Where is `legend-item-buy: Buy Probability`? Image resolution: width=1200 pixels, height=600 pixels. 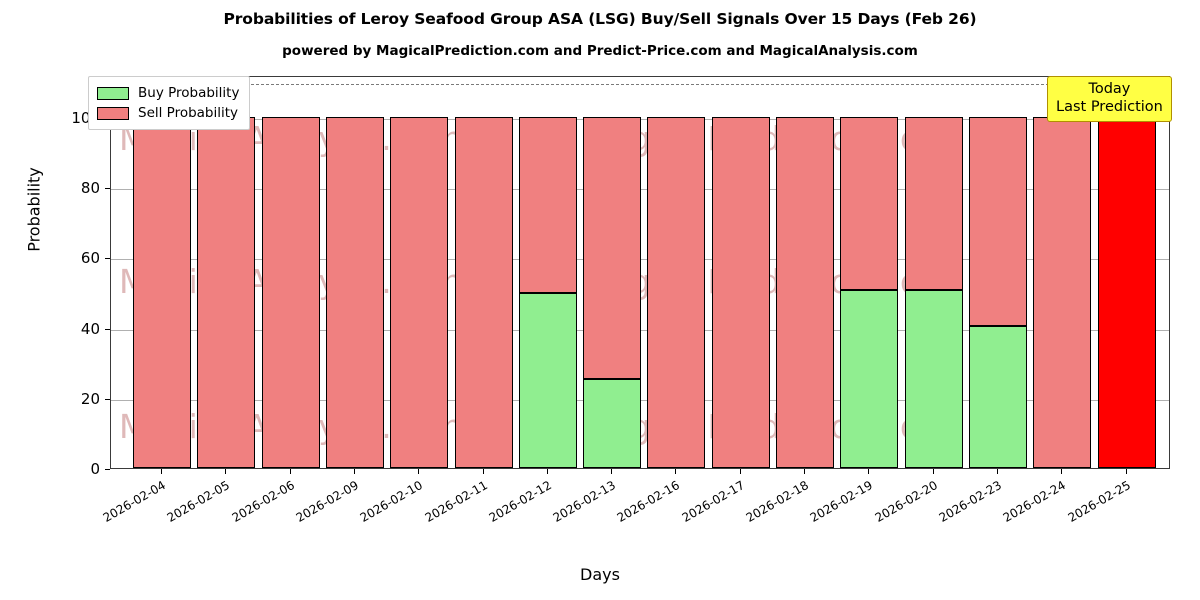 legend-item-buy: Buy Probability is located at coordinates (168, 93).